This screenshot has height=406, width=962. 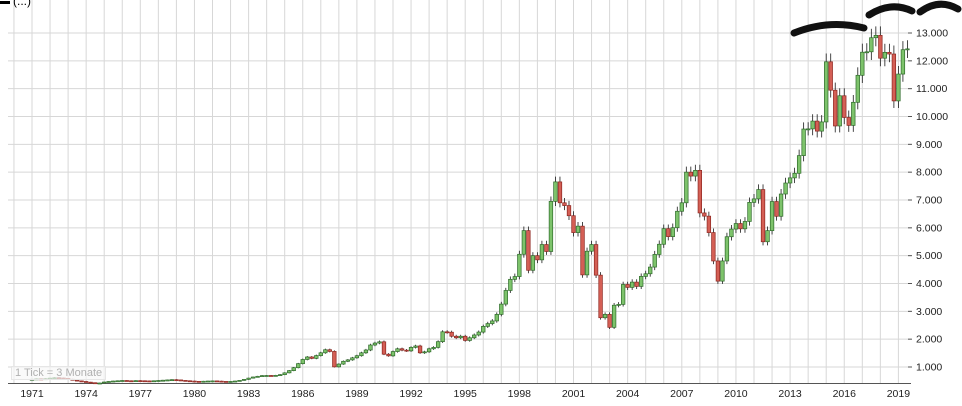 What do you see at coordinates (929, 201) in the screenshot?
I see `y-axis-label: 7.000` at bounding box center [929, 201].